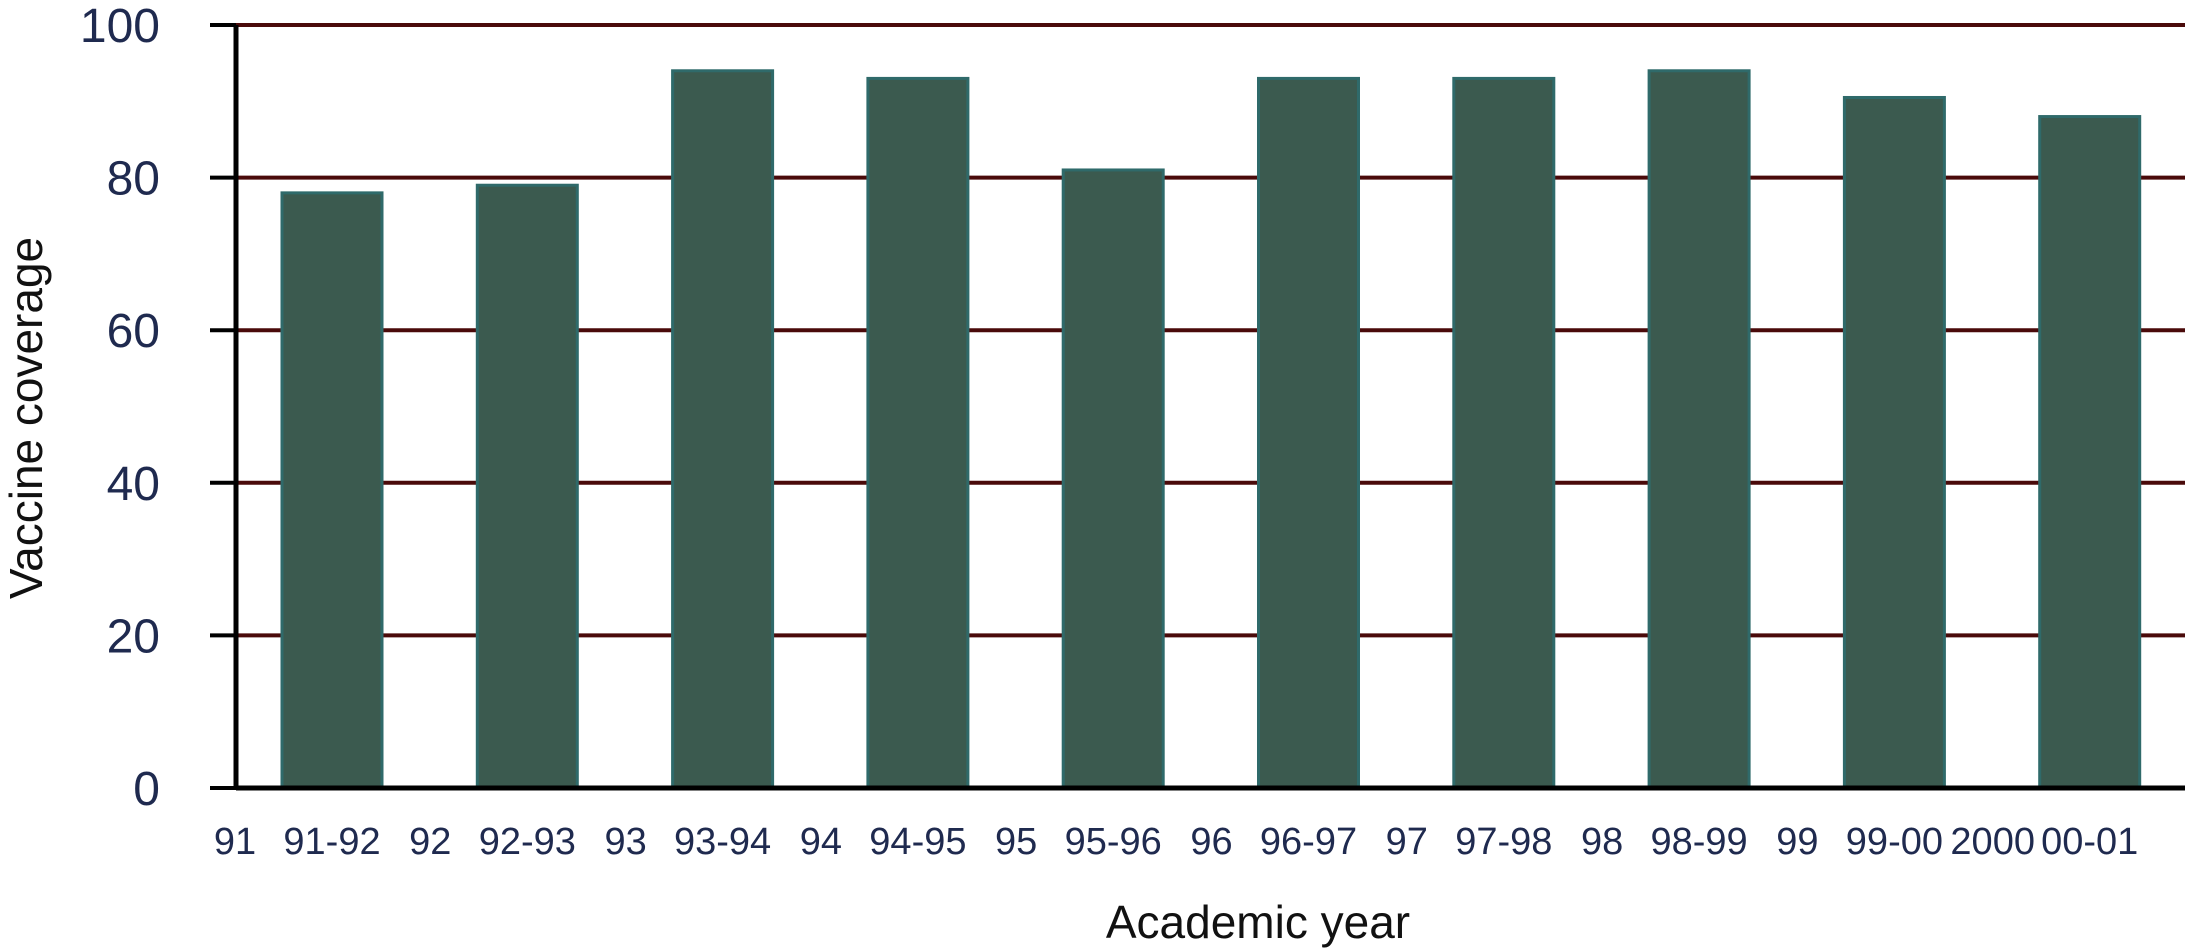 This screenshot has width=2185, height=950. Describe the element at coordinates (1503, 842) in the screenshot. I see `x-tick-label: 97-98` at that location.